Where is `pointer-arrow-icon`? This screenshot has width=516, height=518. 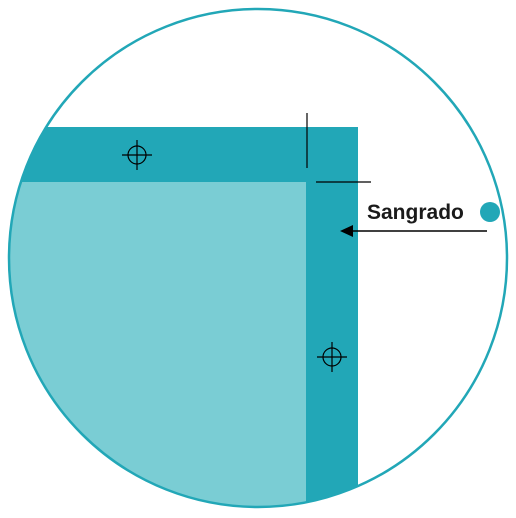 pointer-arrow-icon is located at coordinates (413, 231).